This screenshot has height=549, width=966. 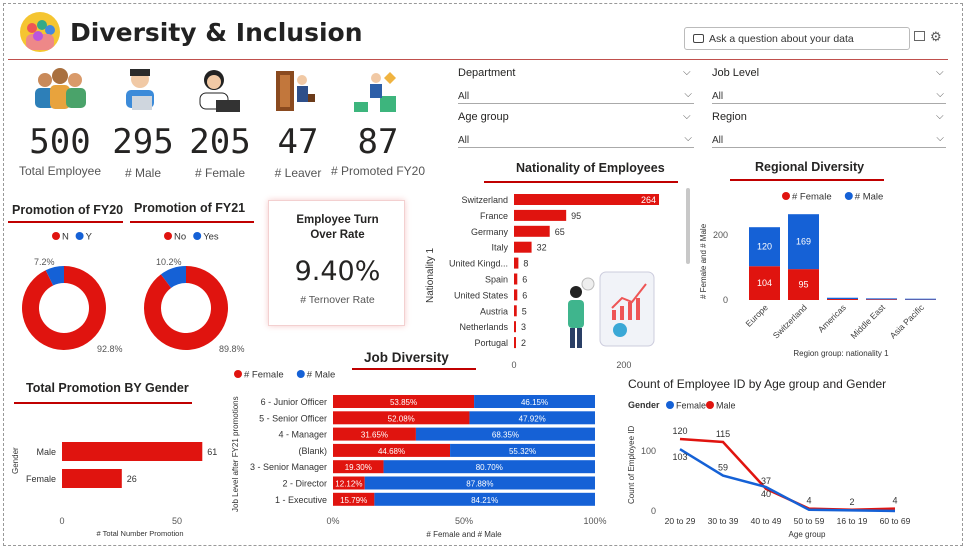 What do you see at coordinates (841, 353) in the screenshot?
I see `regional-xlabel: Region group: nationality 1` at bounding box center [841, 353].